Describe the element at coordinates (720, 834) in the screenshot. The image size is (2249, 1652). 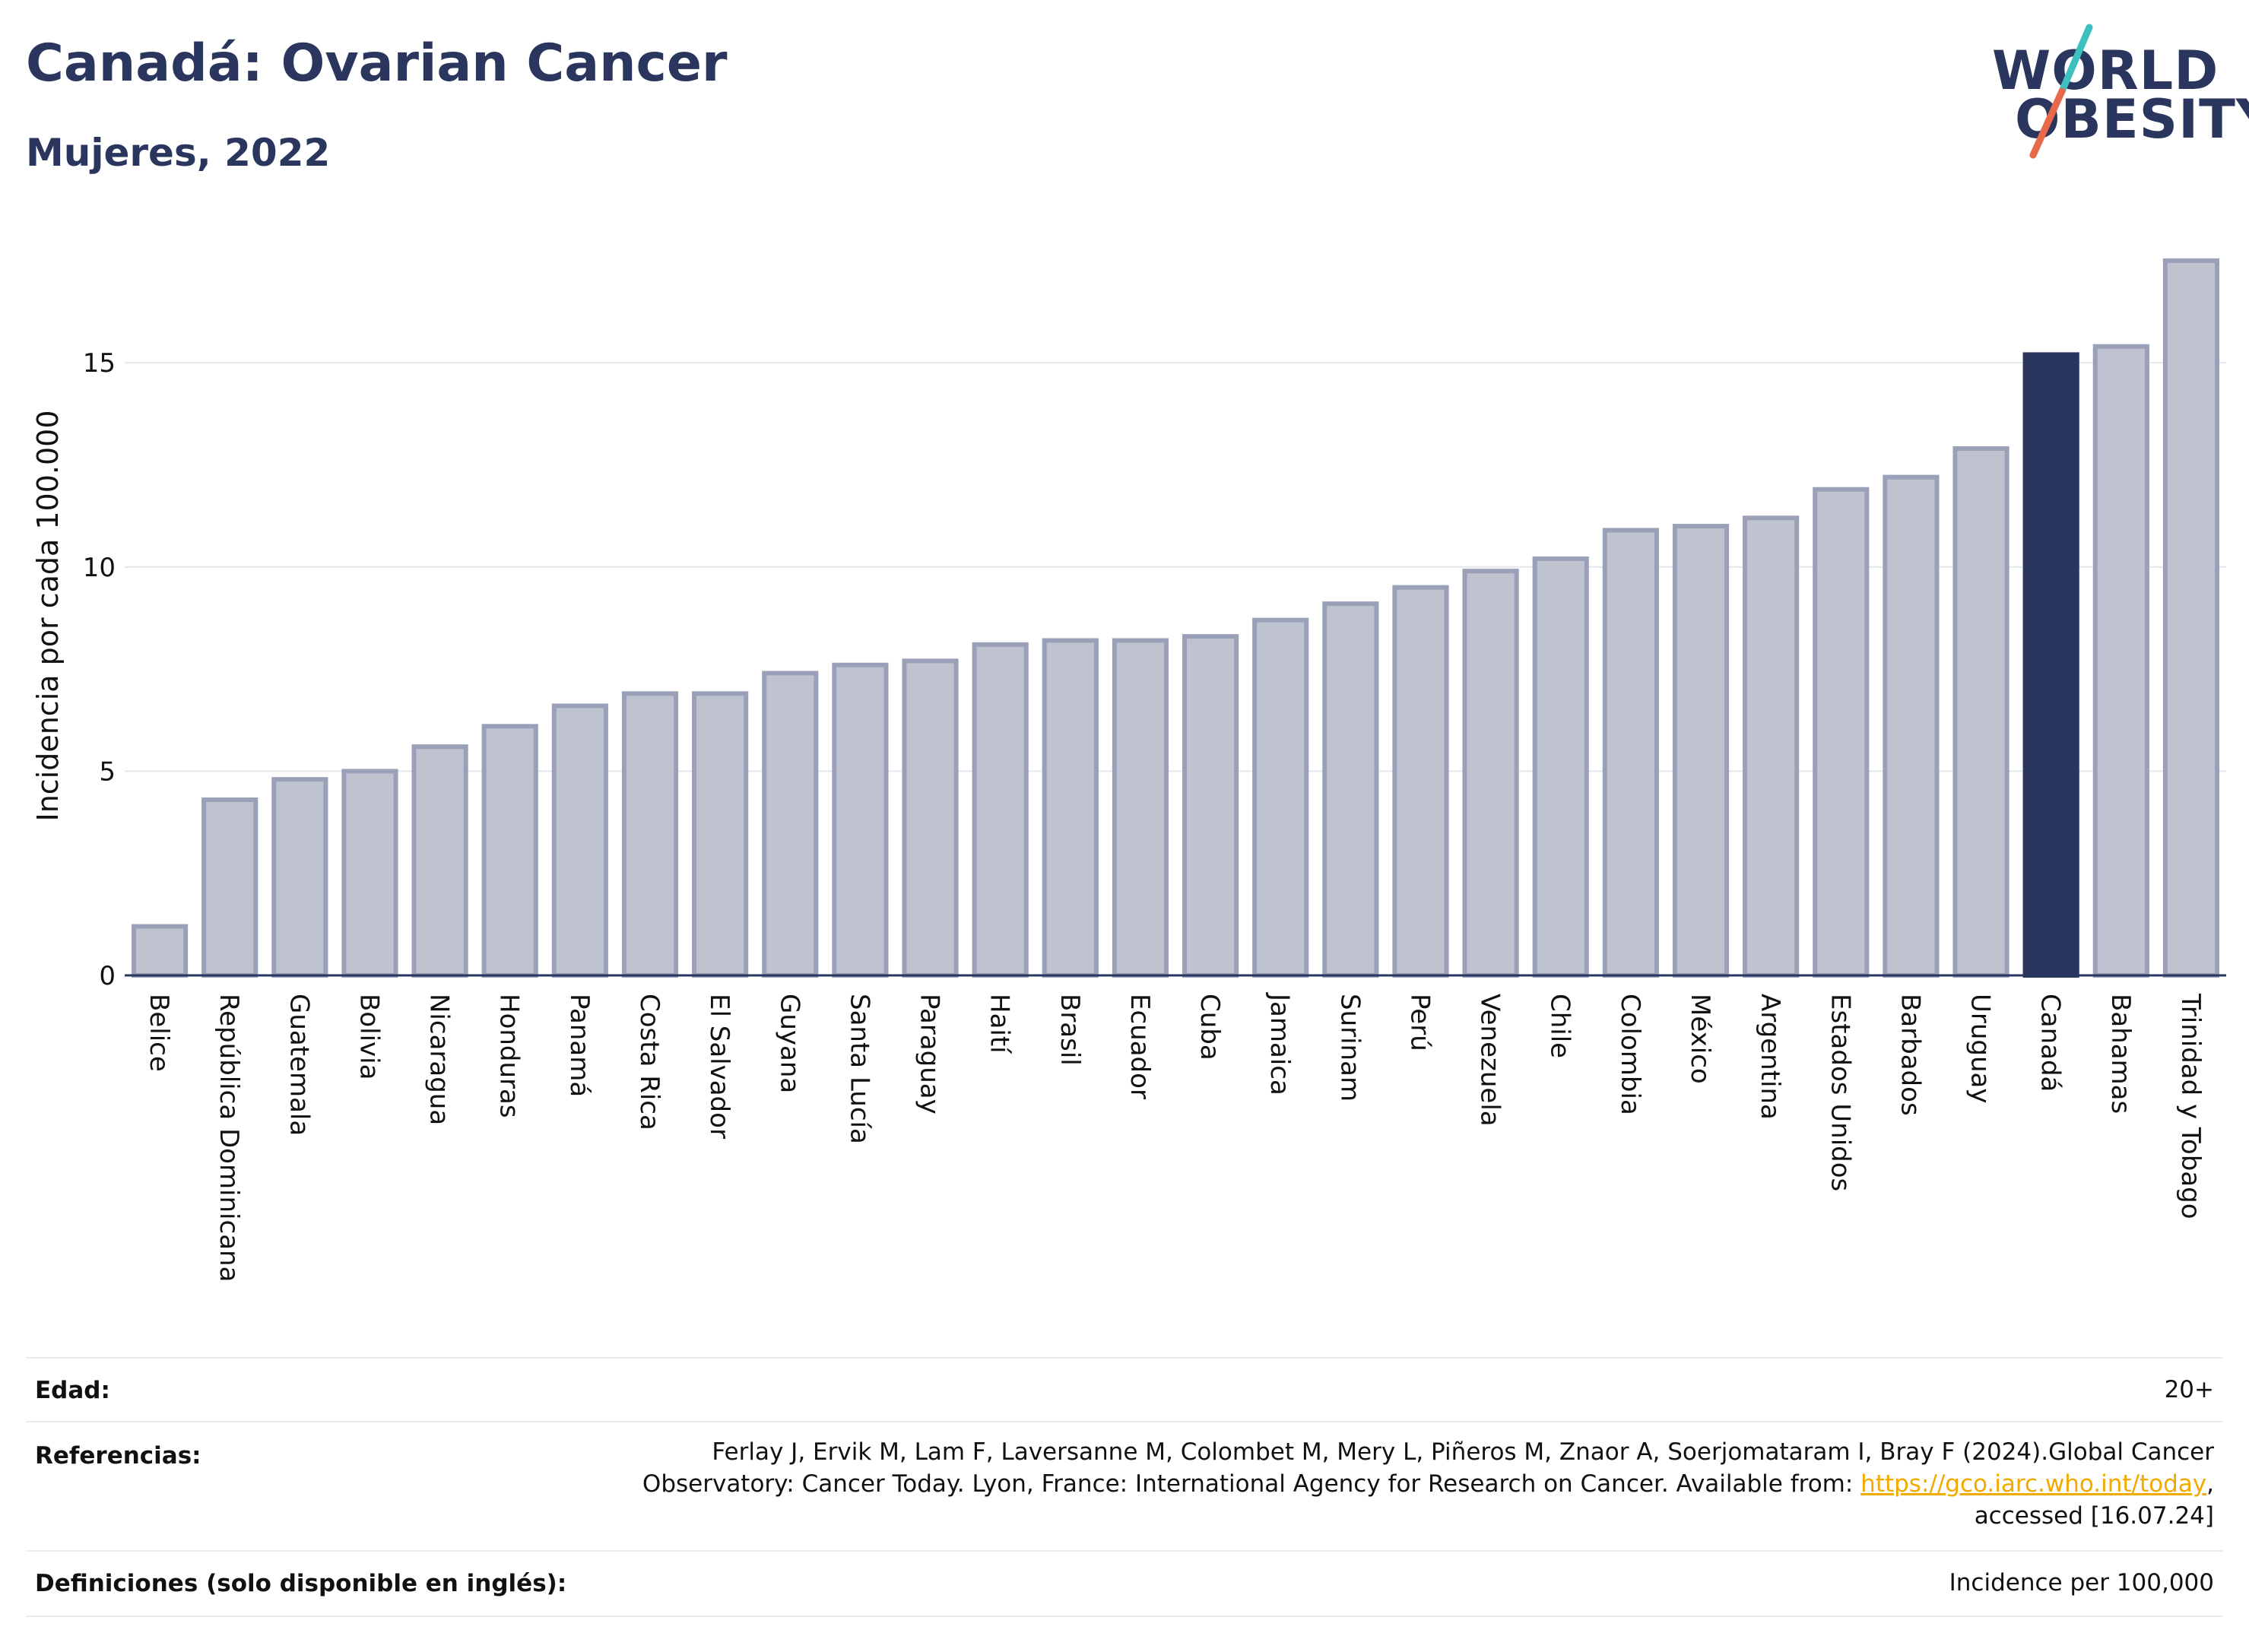
I see `bar-el-salvador` at that location.